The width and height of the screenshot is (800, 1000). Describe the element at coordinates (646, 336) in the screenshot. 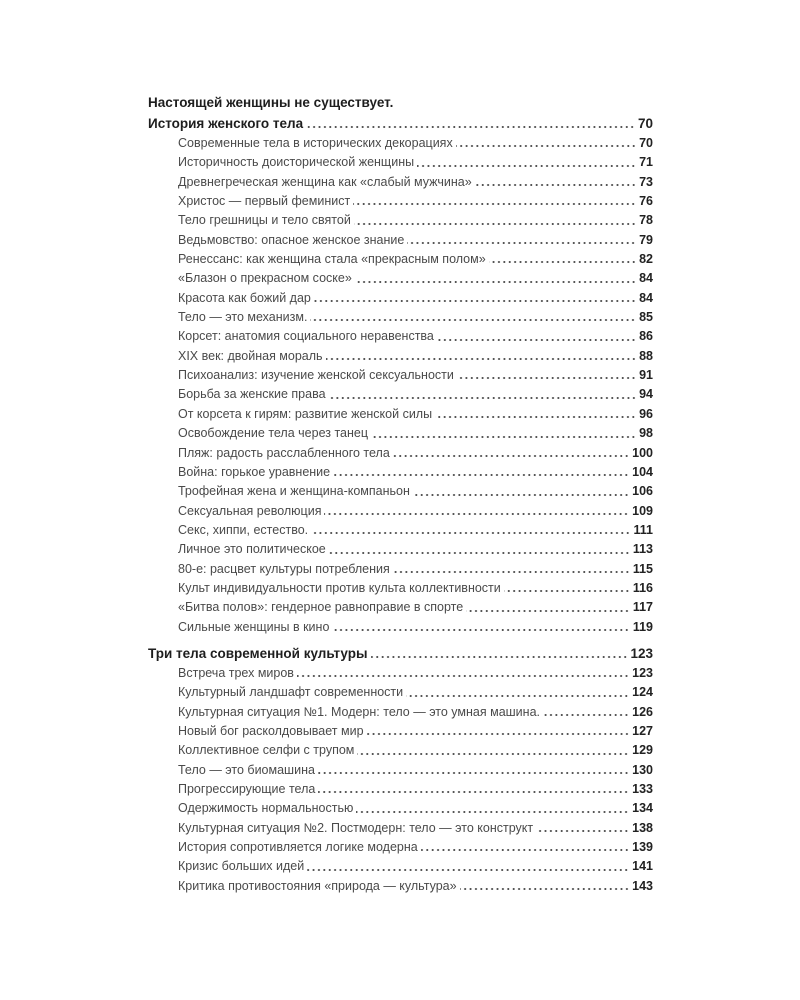

I see `page-number: 86` at that location.